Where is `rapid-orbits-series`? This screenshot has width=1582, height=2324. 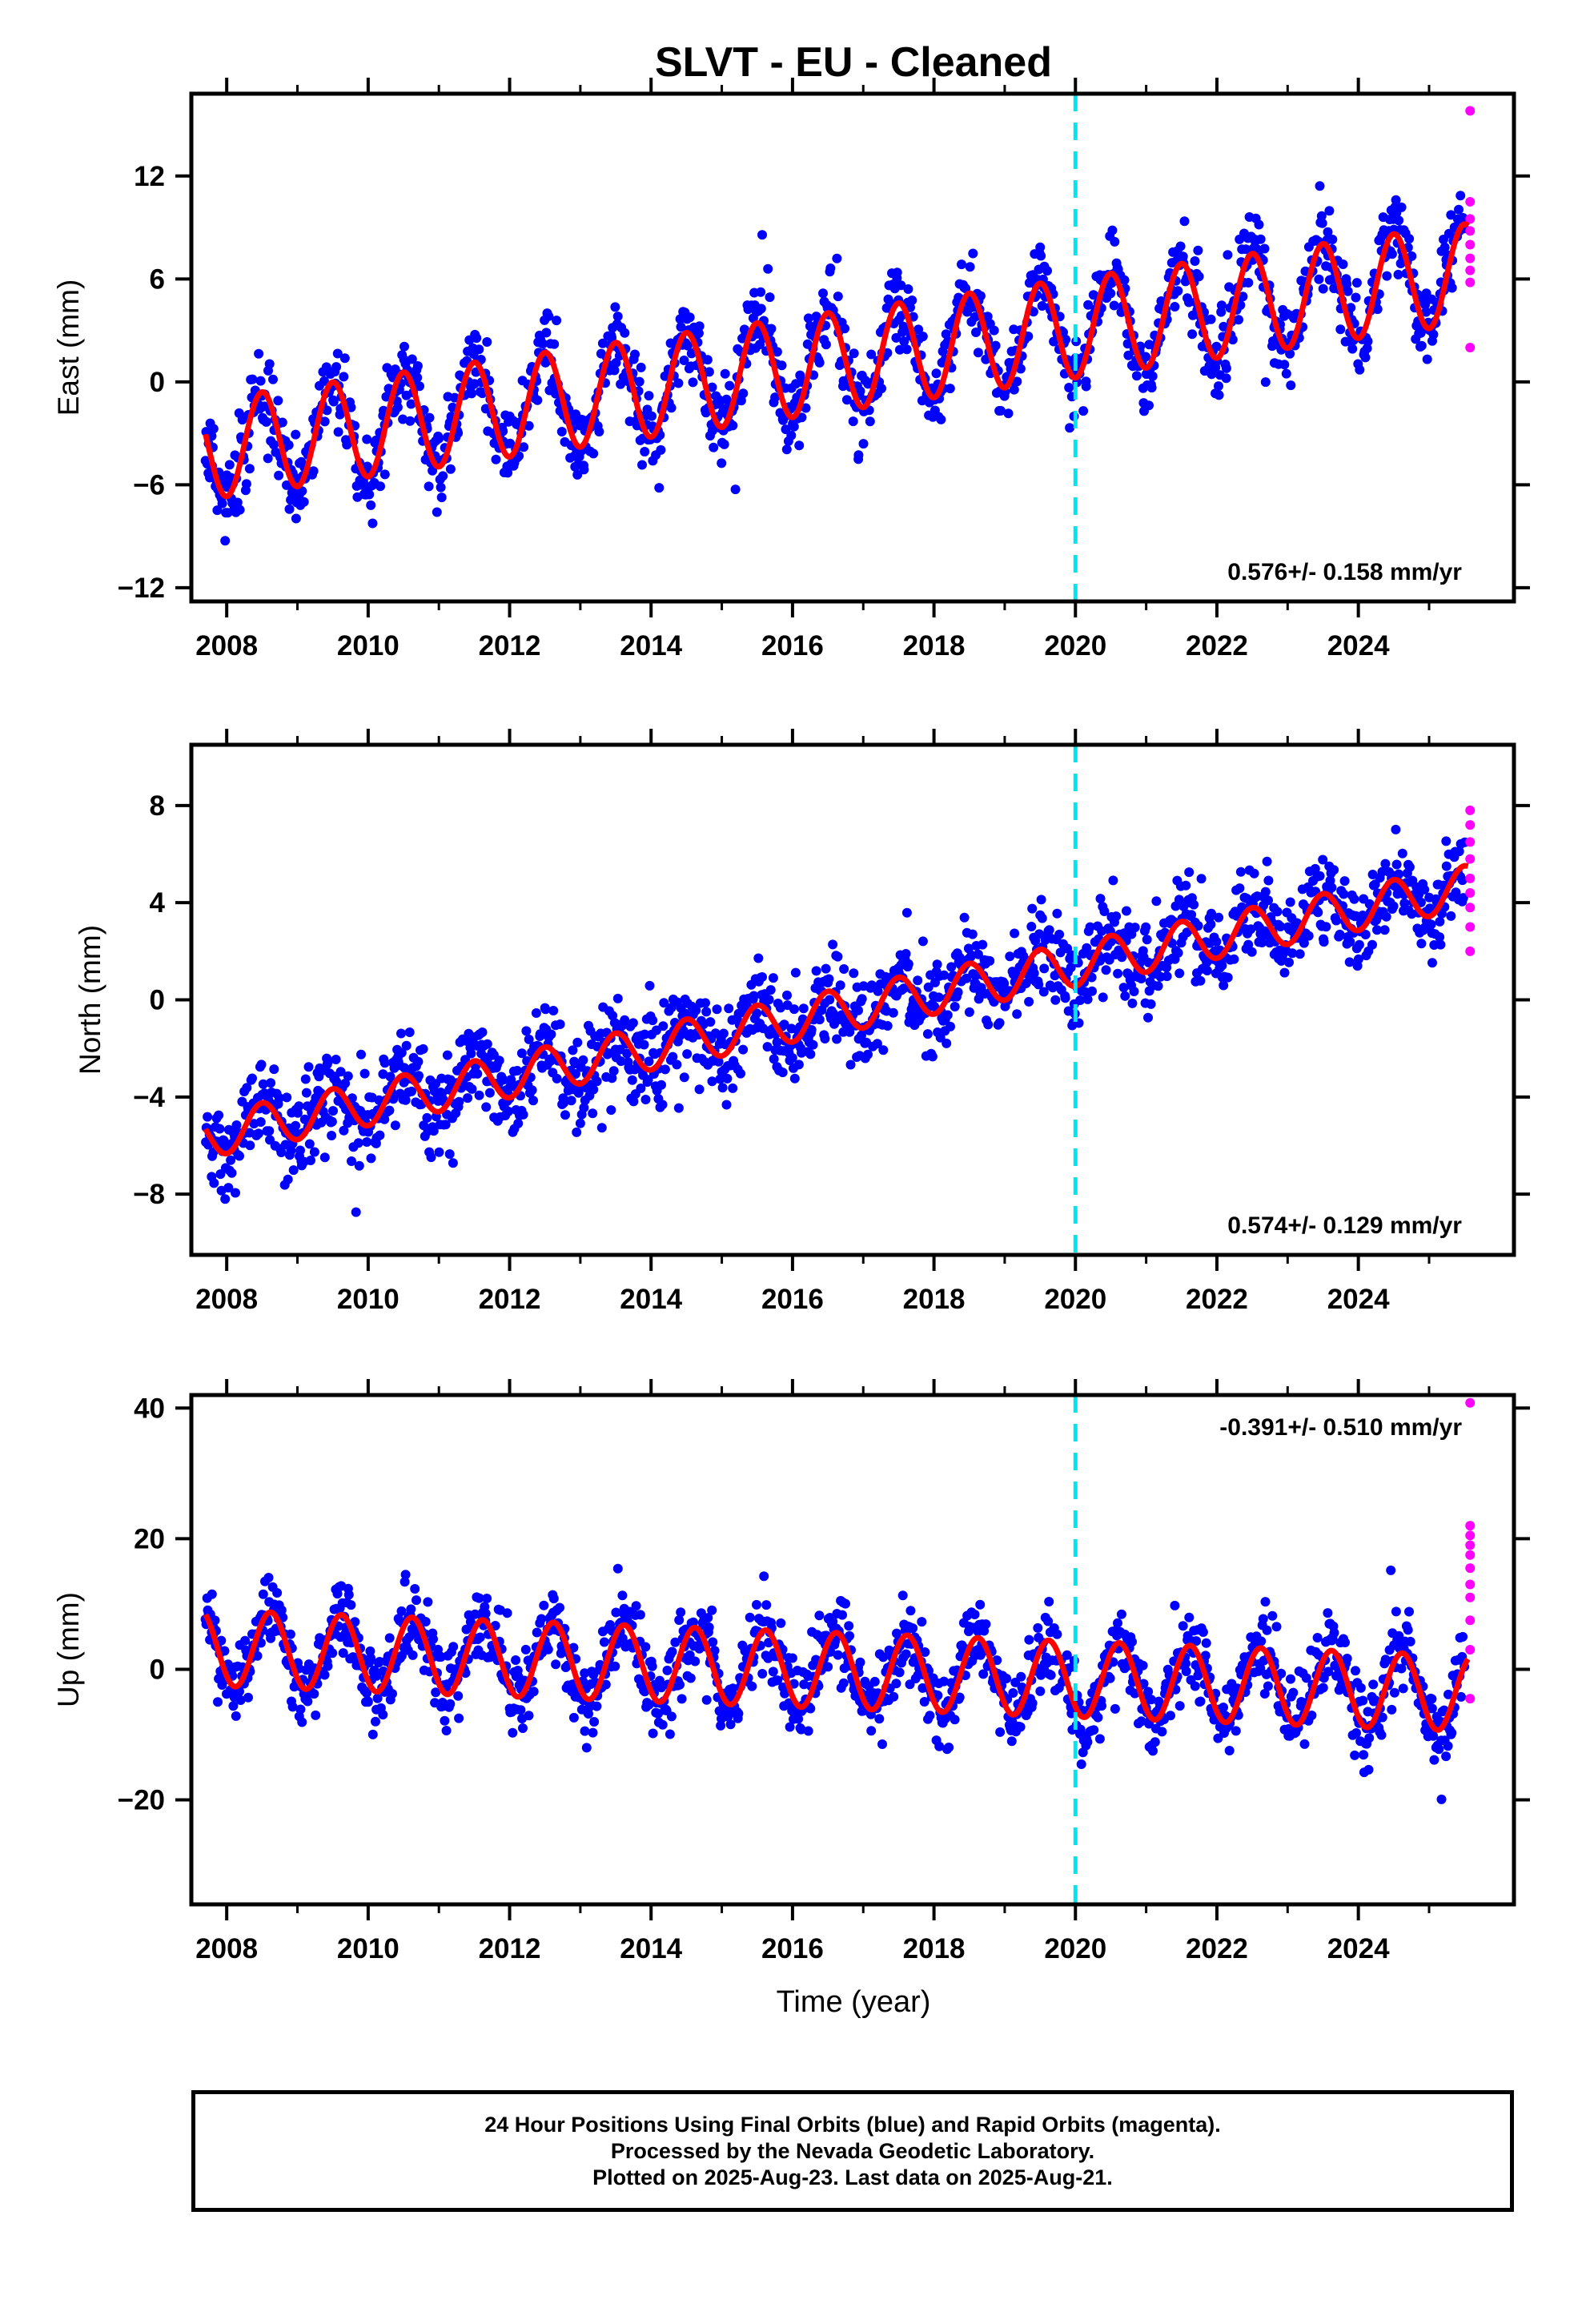 rapid-orbits-series is located at coordinates (1470, 880).